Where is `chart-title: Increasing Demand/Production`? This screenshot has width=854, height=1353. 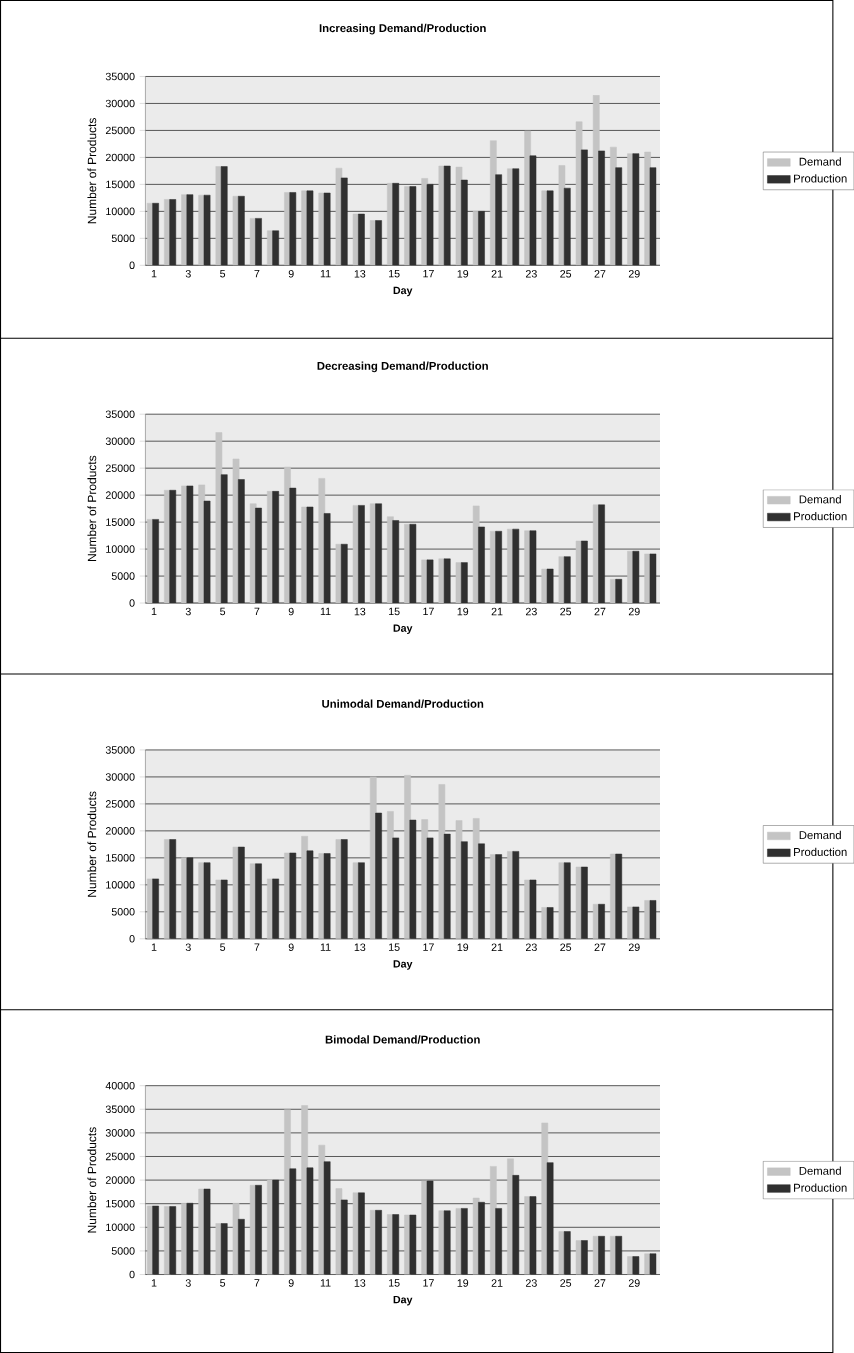 chart-title: Increasing Demand/Production is located at coordinates (402, 29).